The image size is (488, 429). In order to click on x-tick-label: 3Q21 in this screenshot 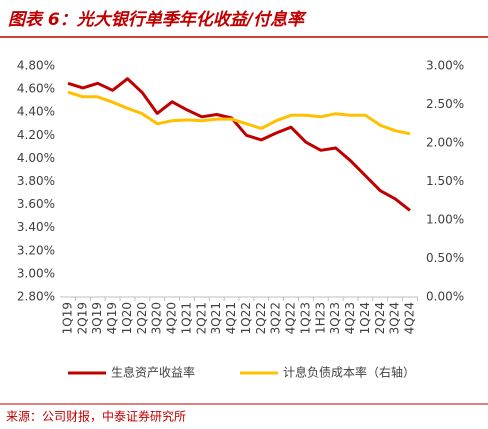, I will do `click(216, 318)`.